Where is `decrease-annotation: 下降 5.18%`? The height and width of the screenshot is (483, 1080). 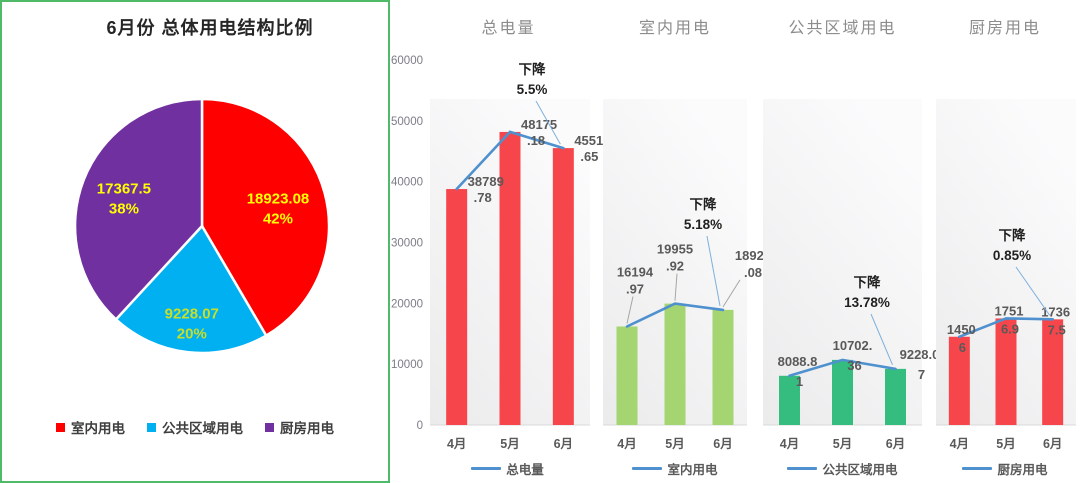 decrease-annotation: 下降 5.18% is located at coordinates (703, 214).